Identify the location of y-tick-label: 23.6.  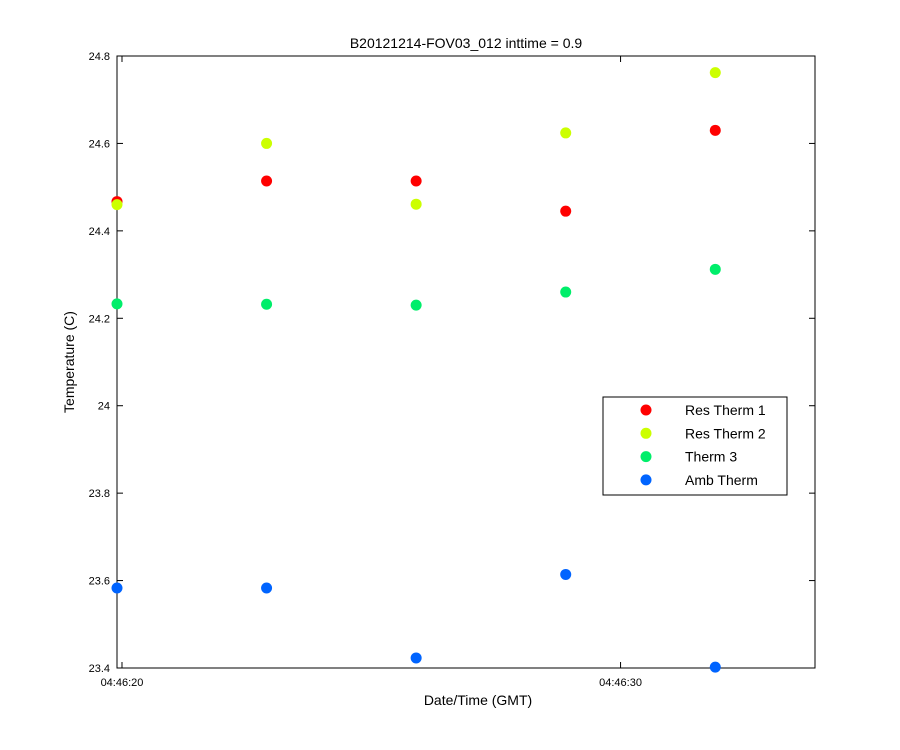
(99, 582).